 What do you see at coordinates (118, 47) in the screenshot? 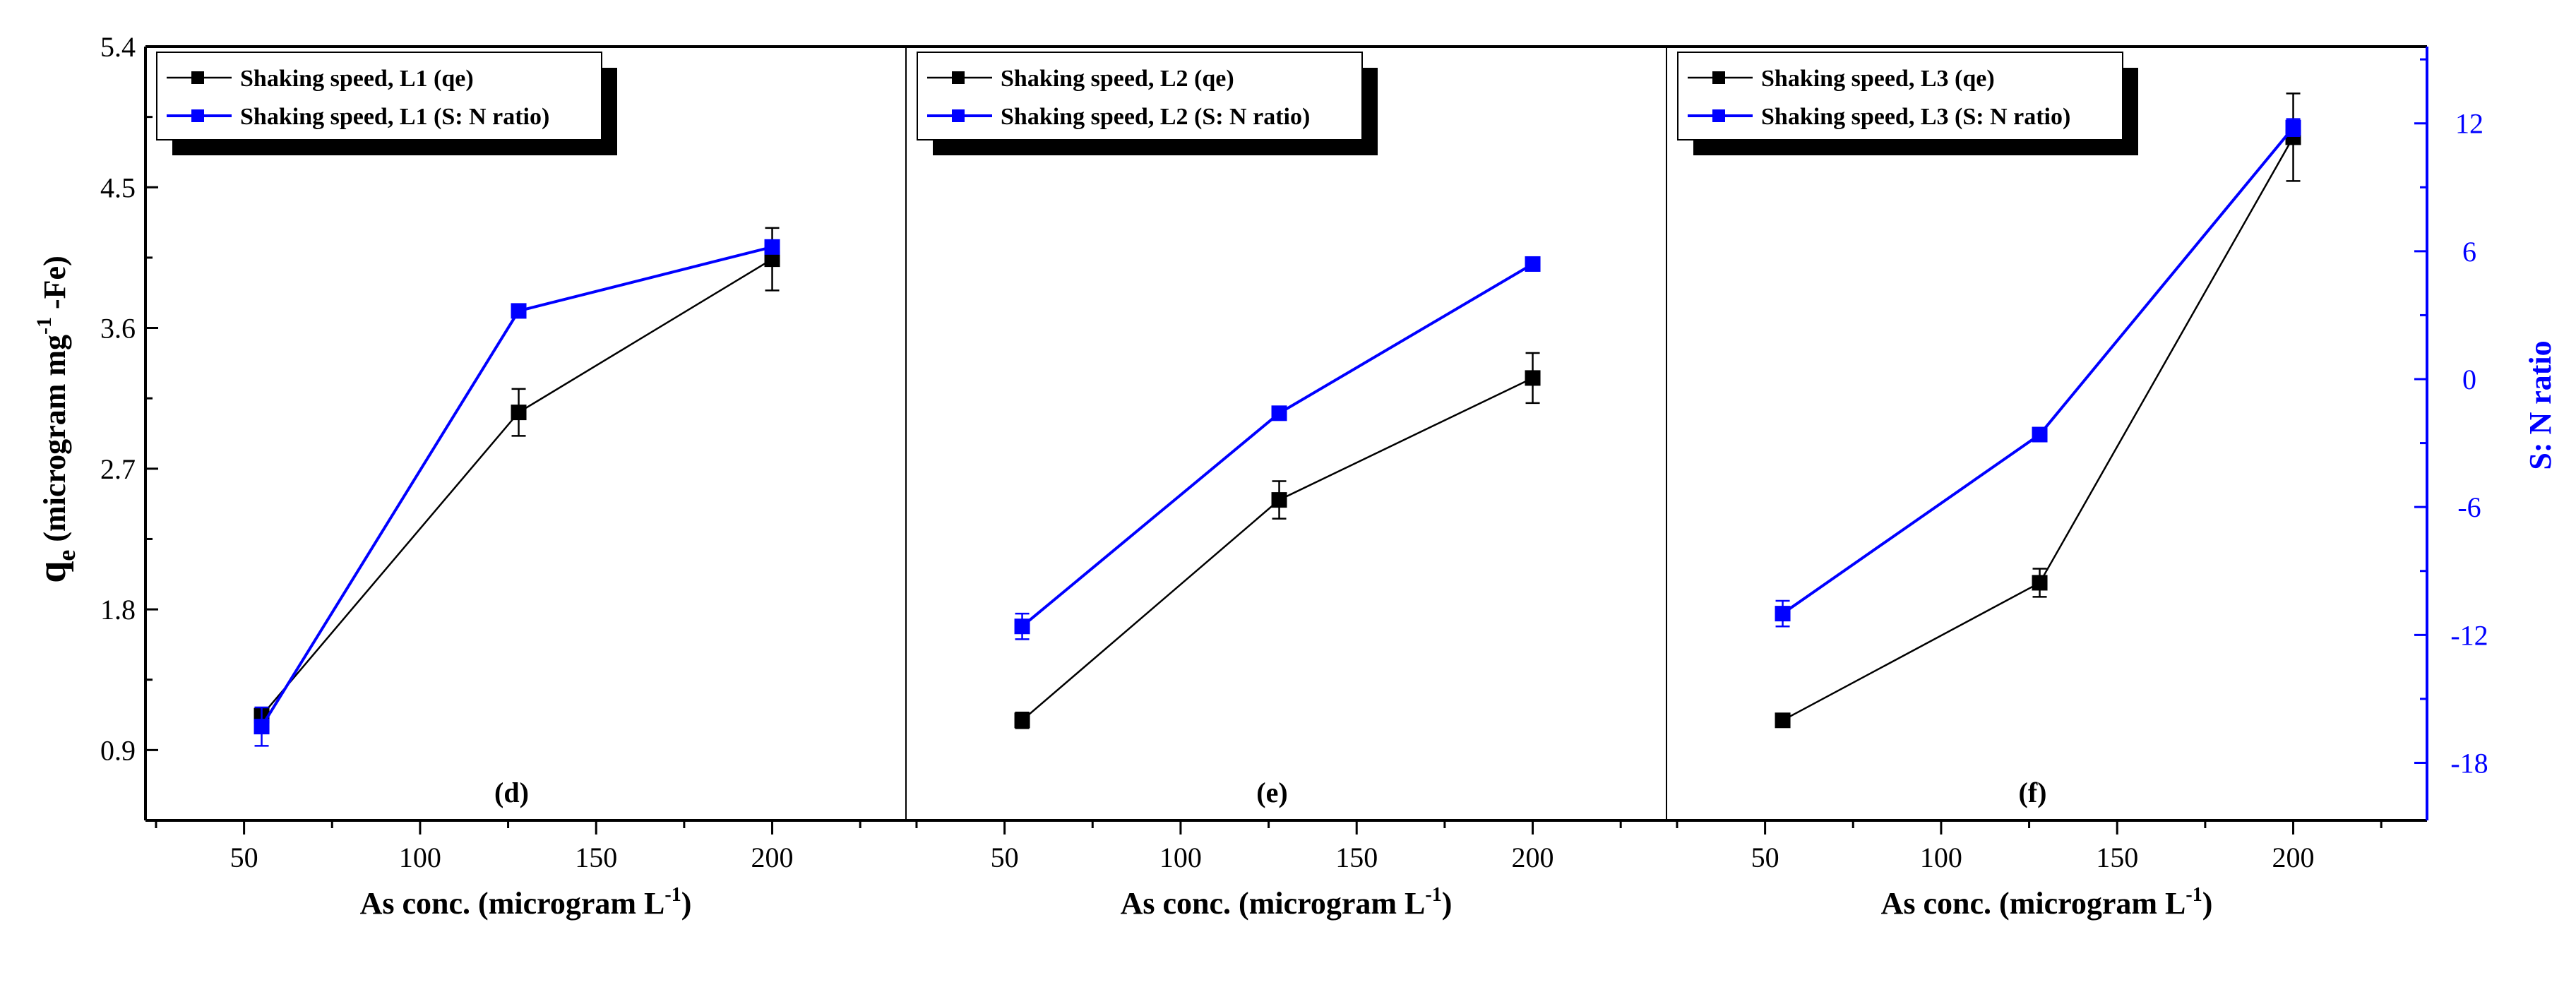
I see `left-y-tick-label: 5.4` at bounding box center [118, 47].